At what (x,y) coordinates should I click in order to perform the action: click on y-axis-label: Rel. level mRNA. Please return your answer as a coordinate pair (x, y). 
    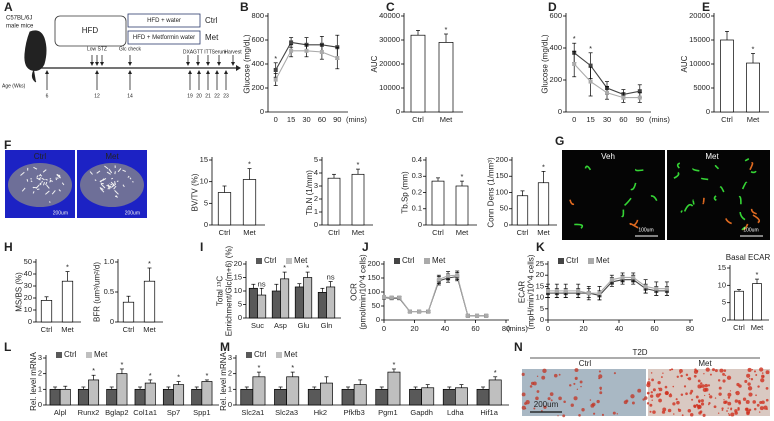
    Looking at the image, I should click on (223, 381).